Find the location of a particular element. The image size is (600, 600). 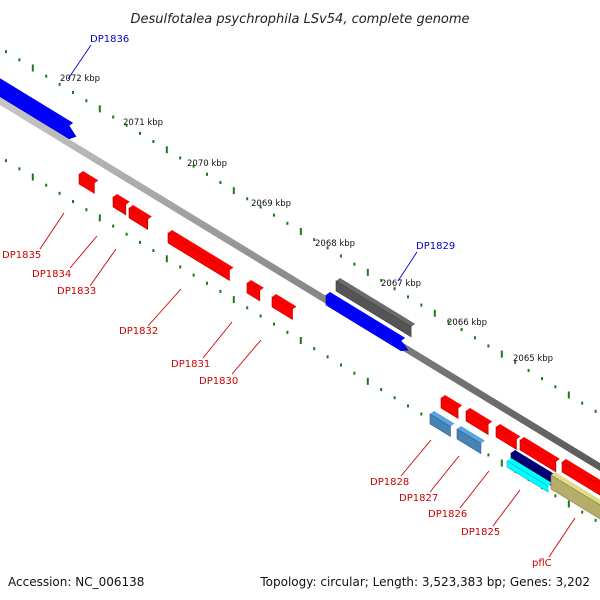

gene-label-dp1826: DP1826 is located at coordinates (447, 514).